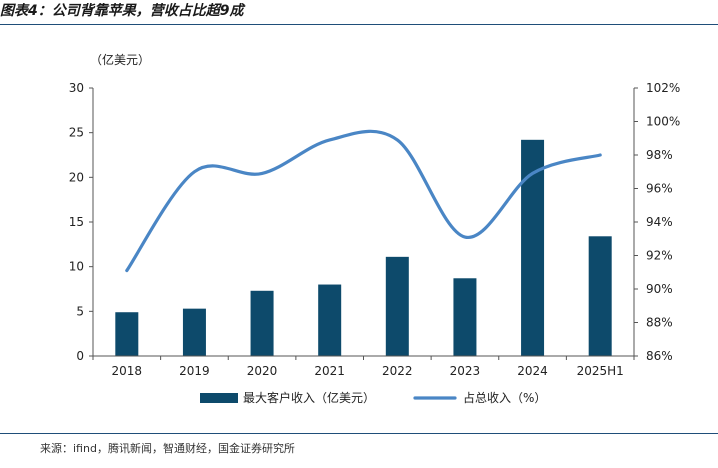 This screenshot has height=468, width=718. I want to click on y-right-tick-label: 102%, so click(663, 88).